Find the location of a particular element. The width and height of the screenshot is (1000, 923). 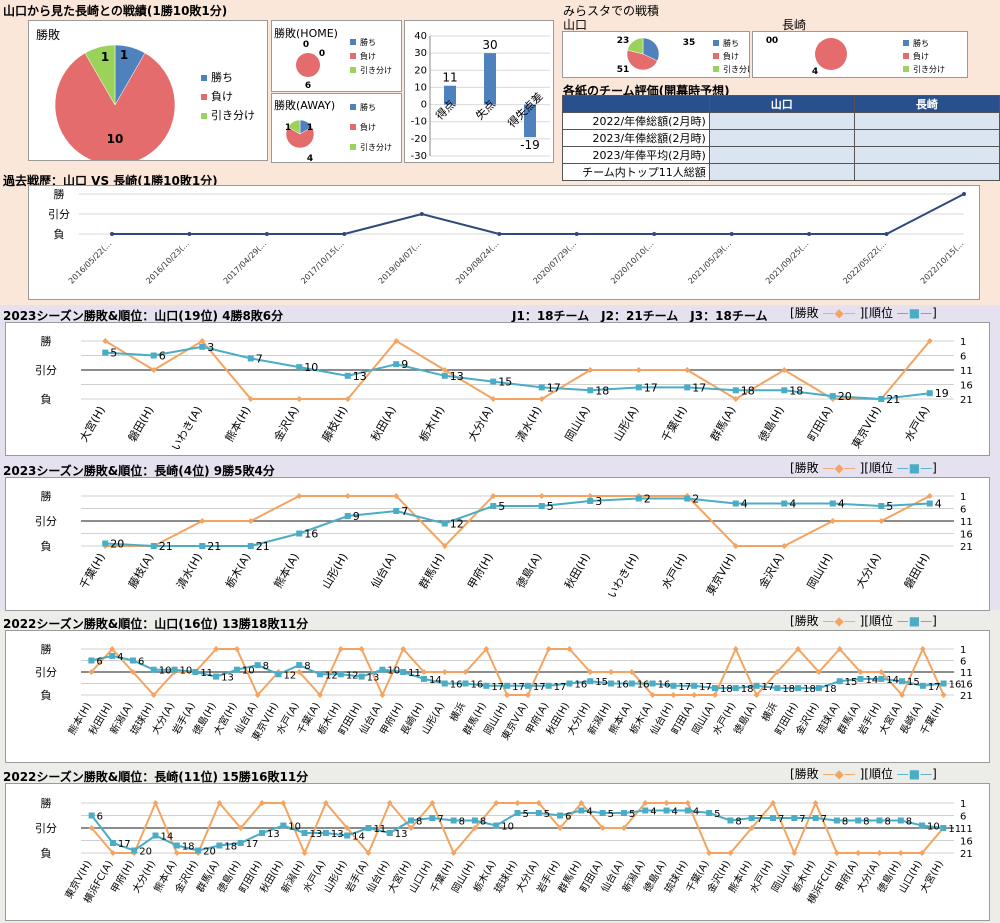

pie-value-label: 35 is located at coordinates (689, 43).